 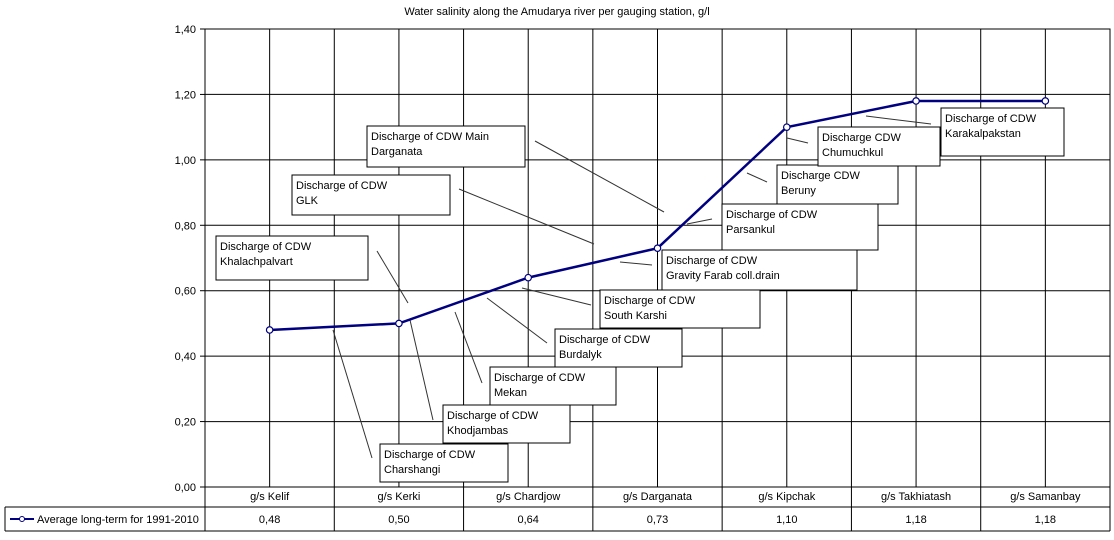 I want to click on annotation-box: Discharge of CDW Gravity Farab coll.drain, so click(x=759, y=270).